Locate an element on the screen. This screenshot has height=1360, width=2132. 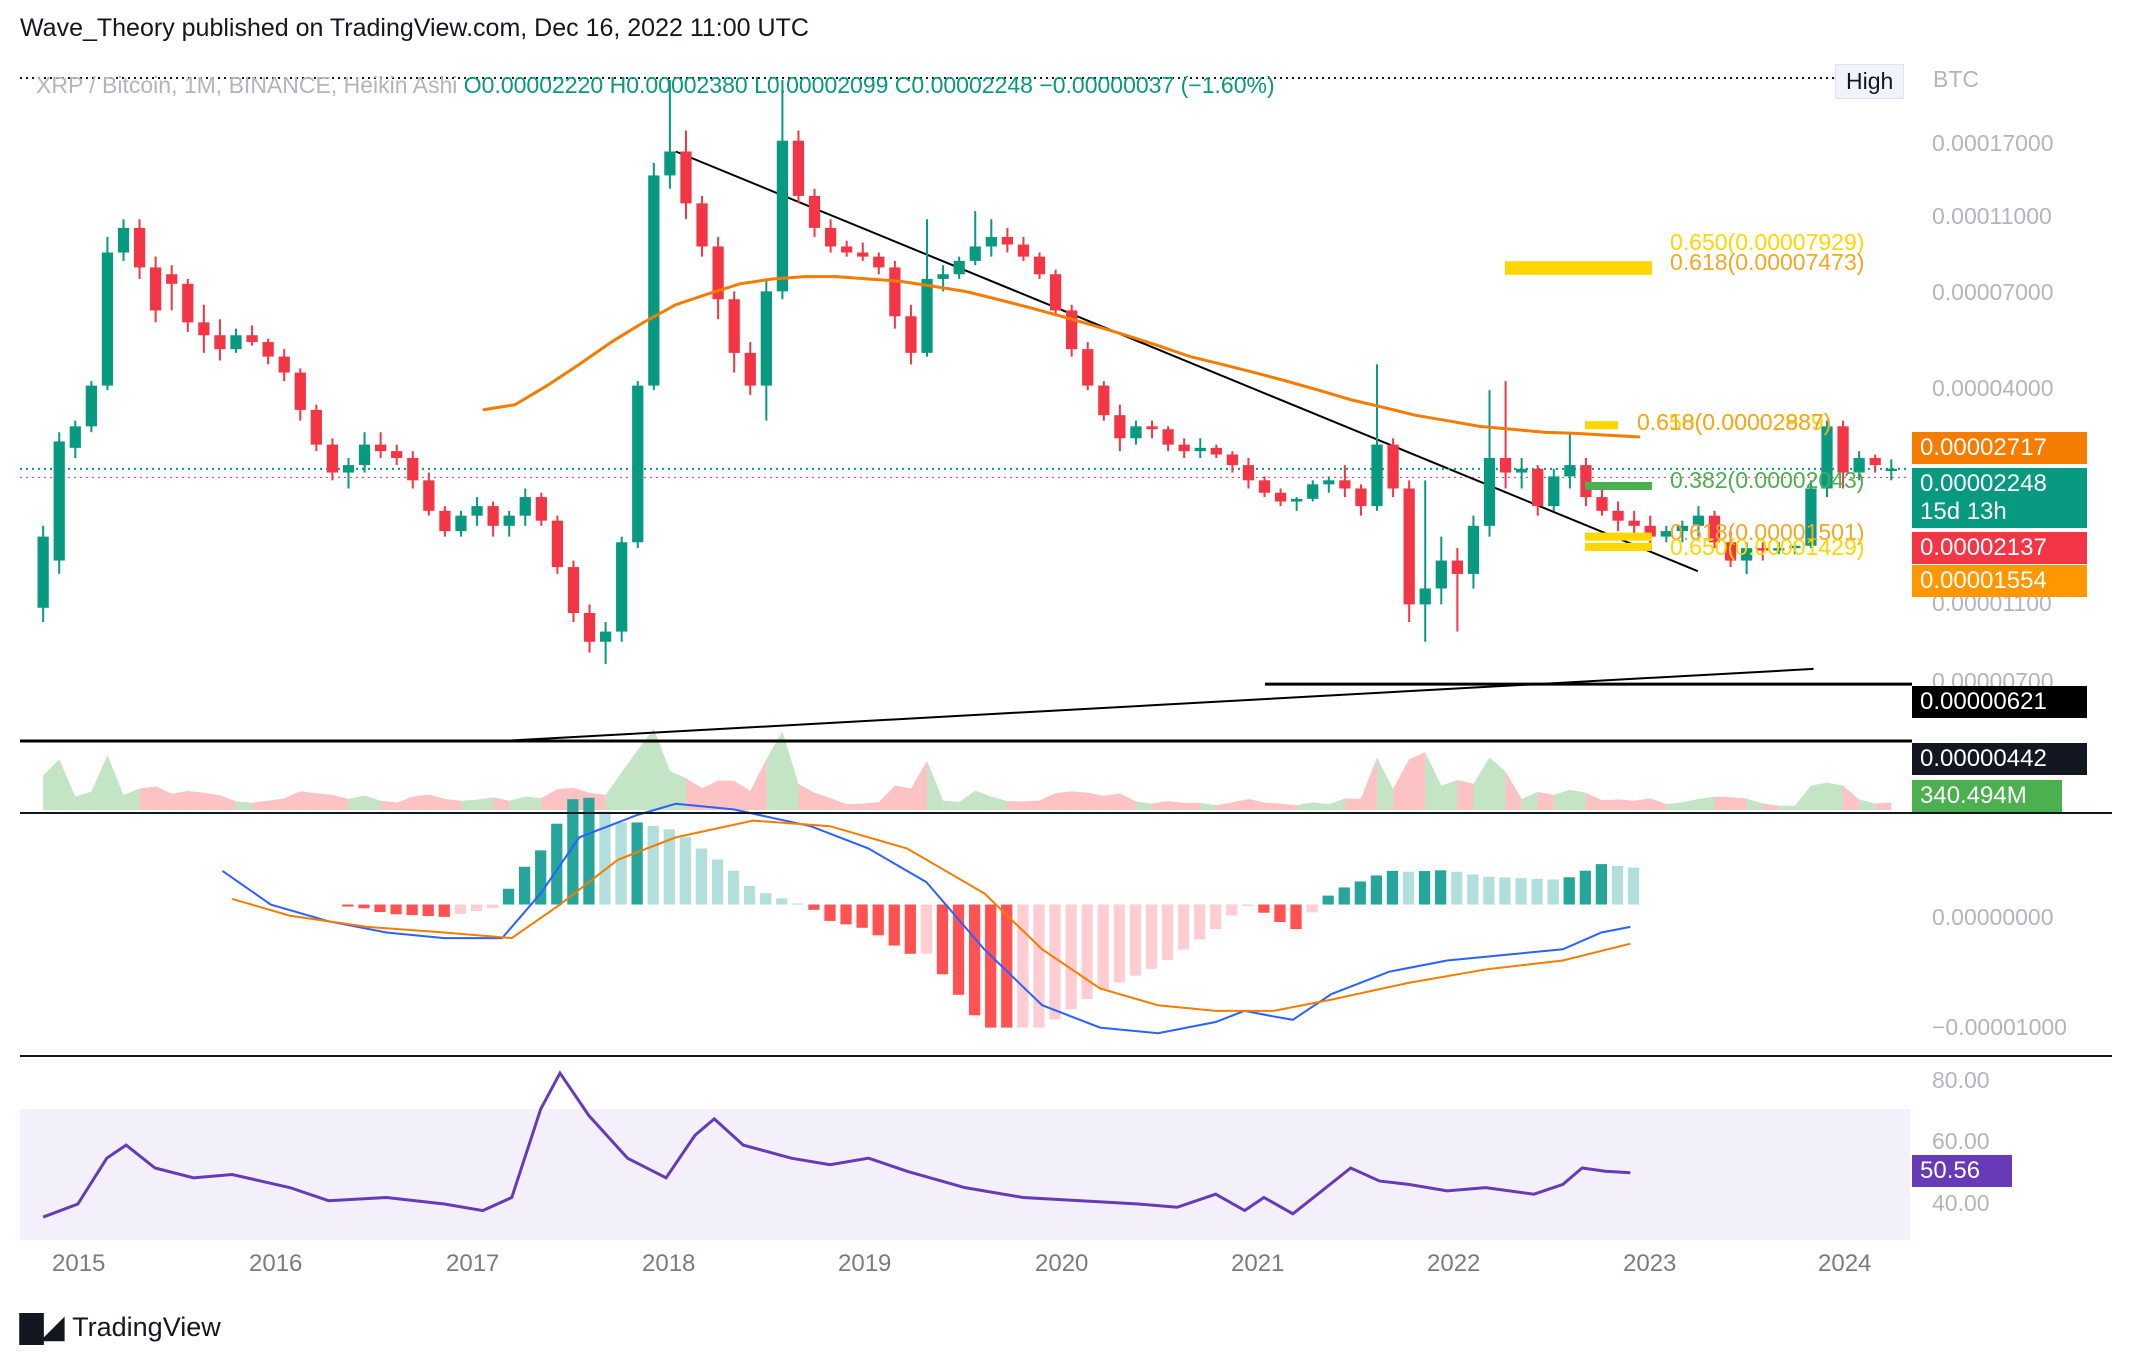
fib-label: 0.650(0.00001429) is located at coordinates (1767, 547).